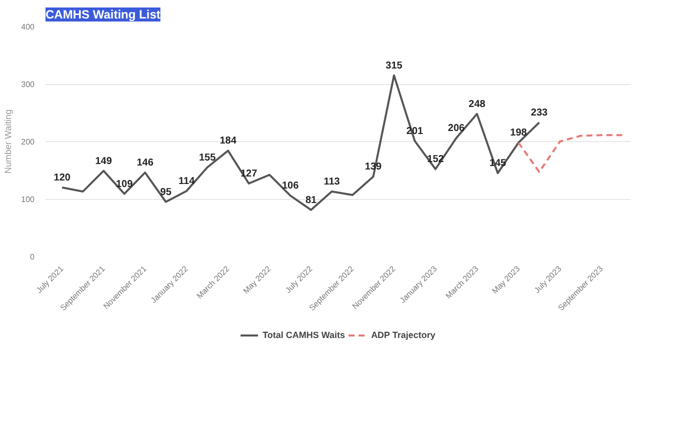  I want to click on data-label: 198, so click(519, 133).